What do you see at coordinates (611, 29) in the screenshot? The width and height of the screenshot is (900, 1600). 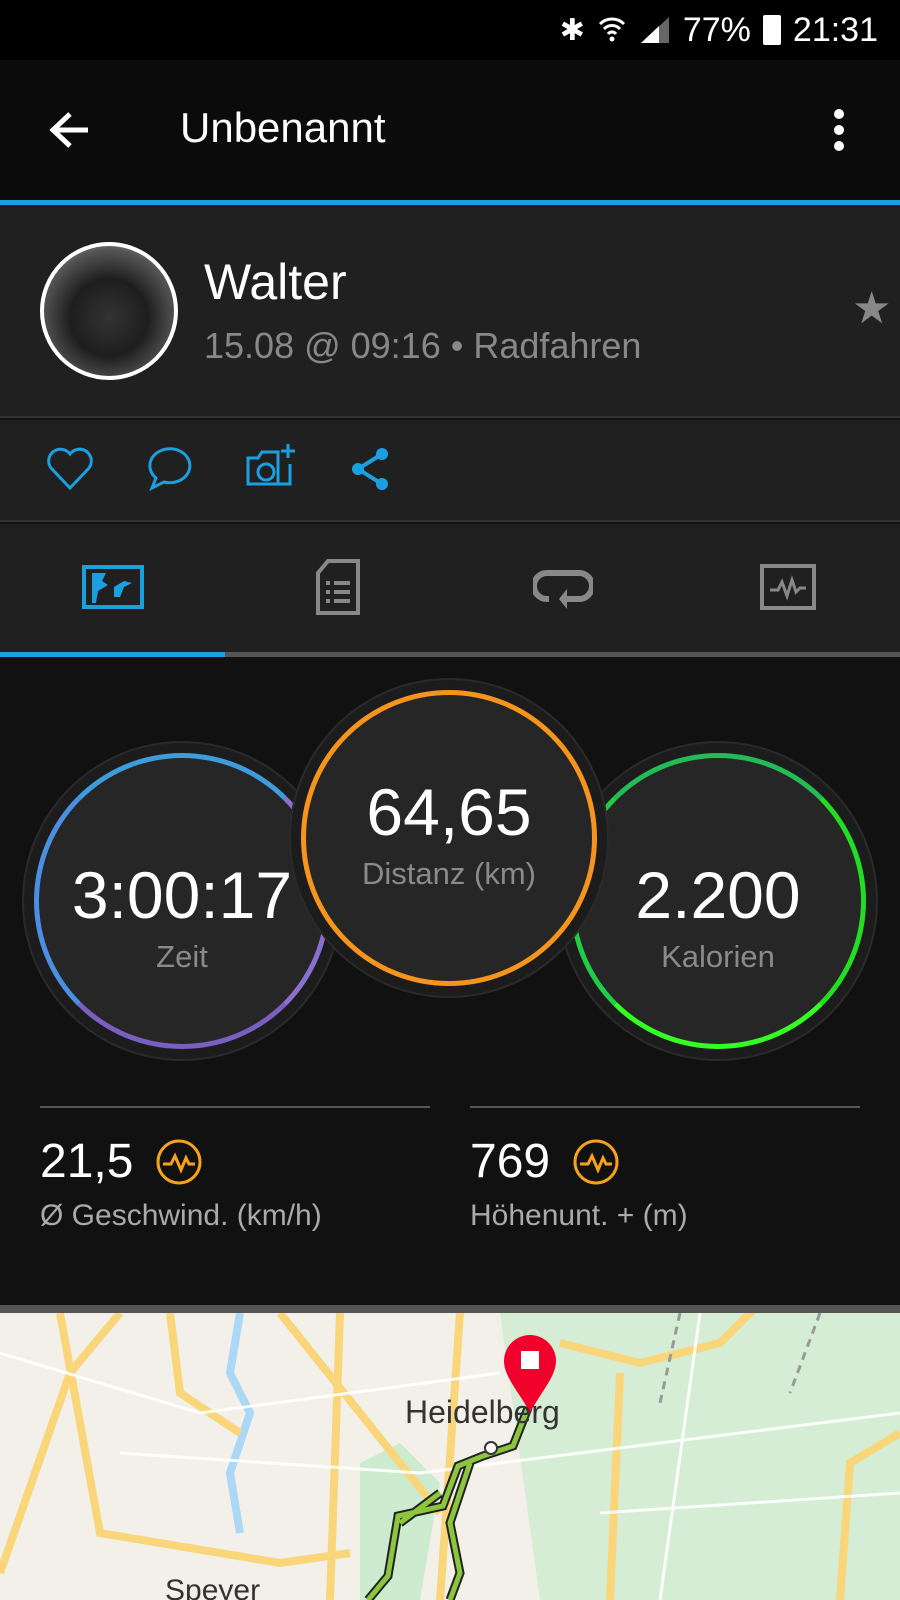 I see `wifi-icon` at bounding box center [611, 29].